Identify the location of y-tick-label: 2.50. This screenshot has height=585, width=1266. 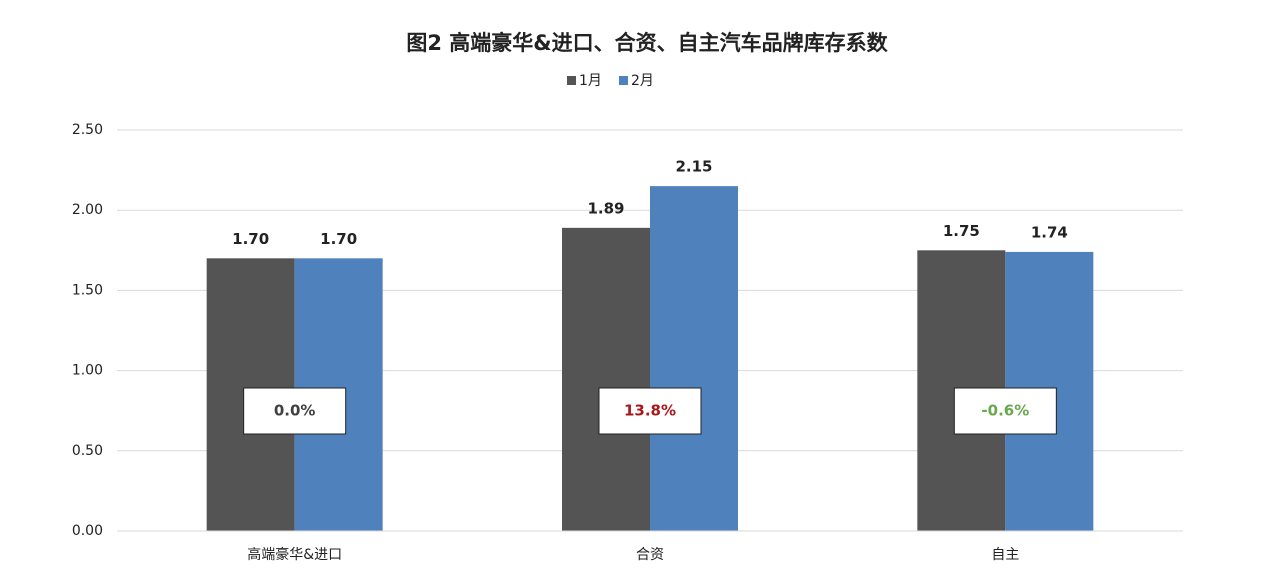
(87, 130).